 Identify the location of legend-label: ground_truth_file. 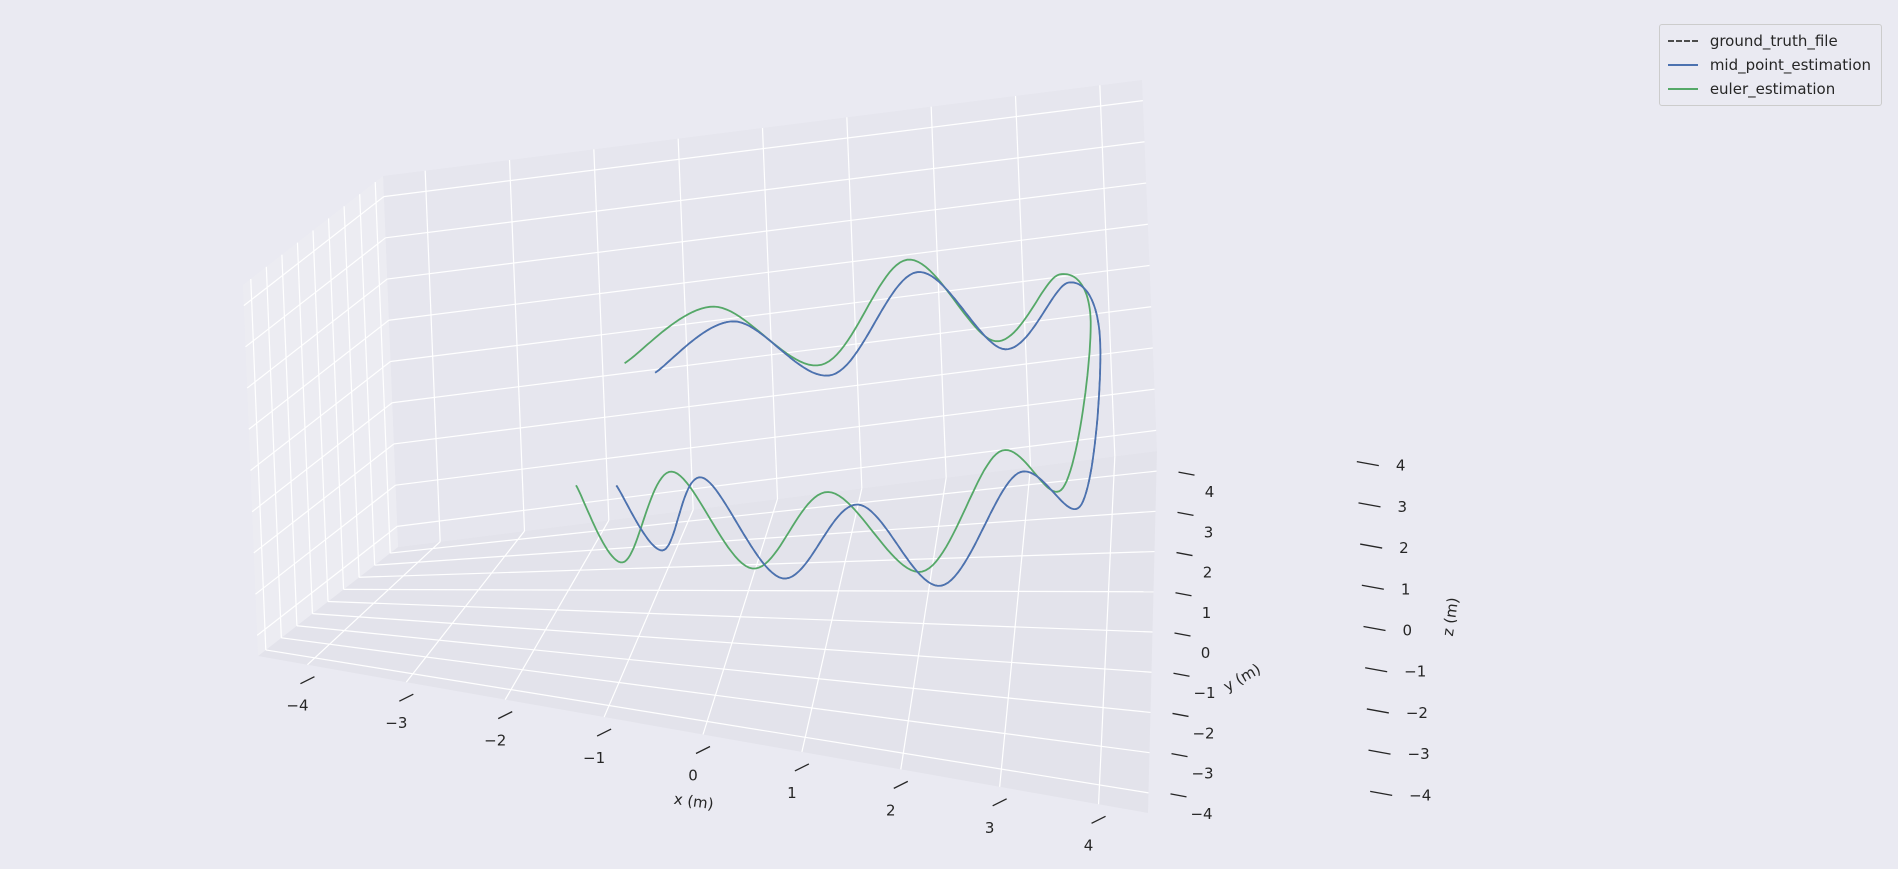
(1773, 41).